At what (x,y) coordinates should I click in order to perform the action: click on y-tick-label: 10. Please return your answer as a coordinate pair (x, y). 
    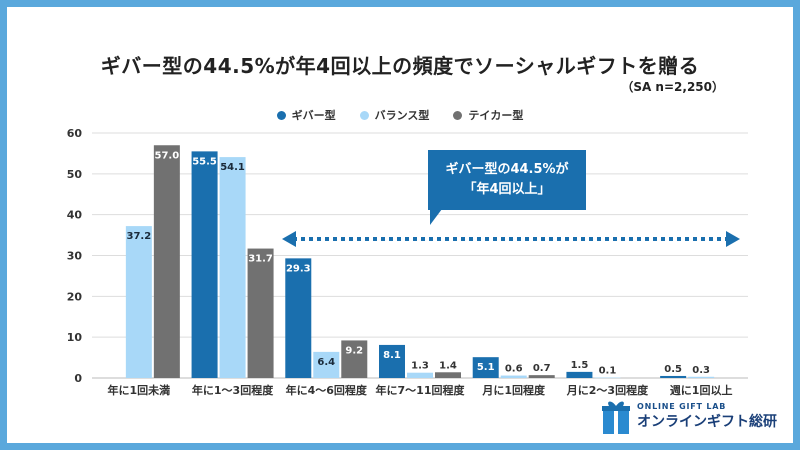
    Looking at the image, I should click on (75, 337).